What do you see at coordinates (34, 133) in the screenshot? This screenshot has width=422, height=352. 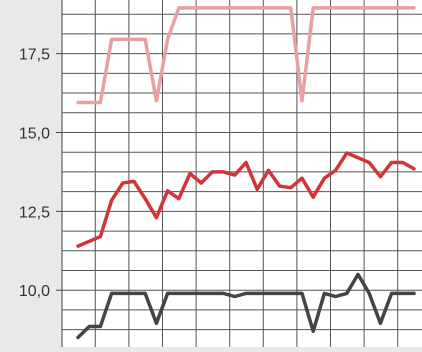 I see `y-tick-label: 15,0` at bounding box center [34, 133].